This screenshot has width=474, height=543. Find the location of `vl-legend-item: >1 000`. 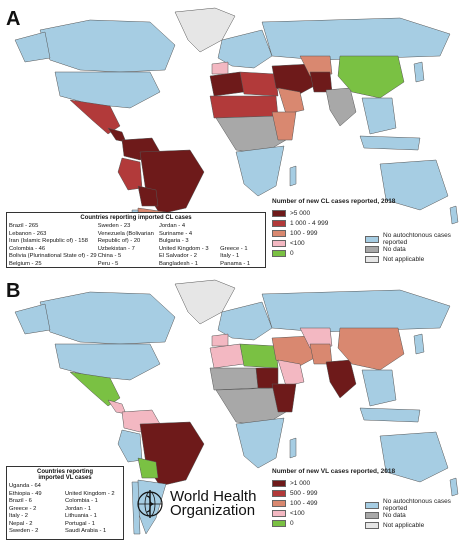

vl-legend-item: >1 000 is located at coordinates (333, 483).